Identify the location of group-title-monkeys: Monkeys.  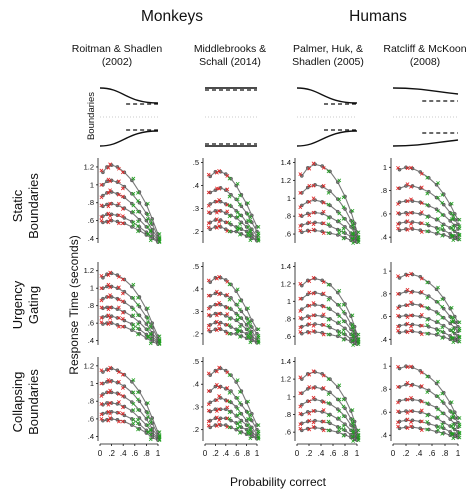
(172, 16).